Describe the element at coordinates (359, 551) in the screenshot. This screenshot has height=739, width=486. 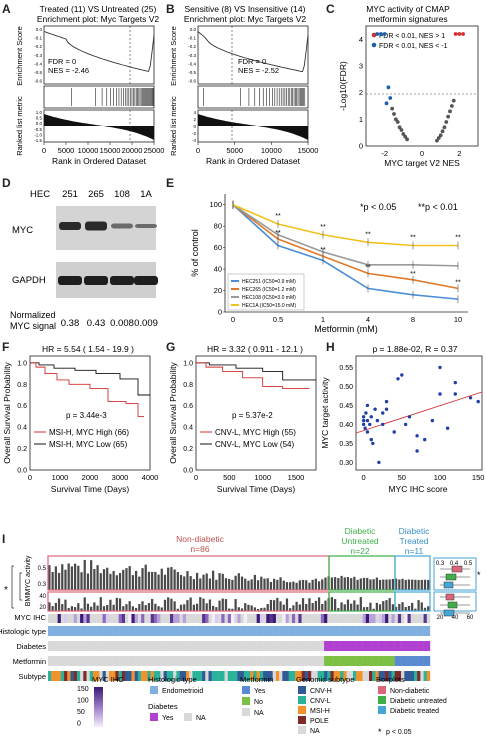
I see `panel-i-group2-n: n=22` at that location.